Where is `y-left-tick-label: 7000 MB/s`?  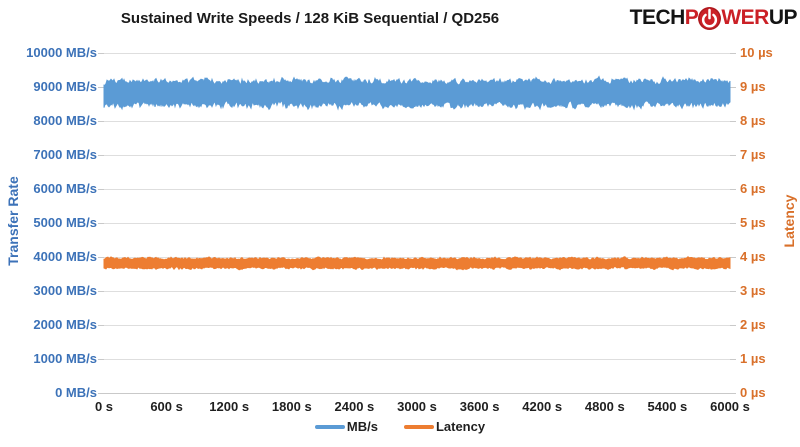
y-left-tick-label: 7000 MB/s is located at coordinates (65, 154).